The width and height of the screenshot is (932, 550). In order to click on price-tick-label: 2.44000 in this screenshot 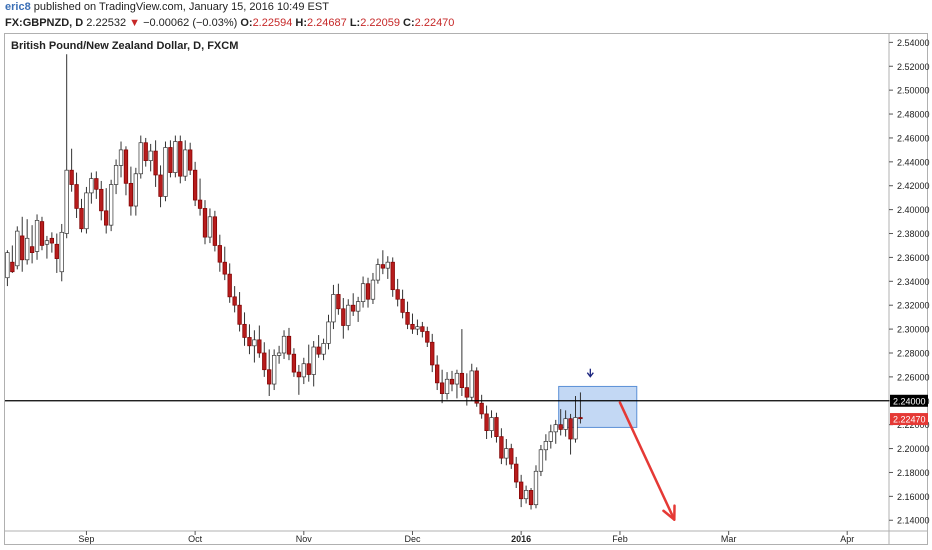, I will do `click(913, 162)`.